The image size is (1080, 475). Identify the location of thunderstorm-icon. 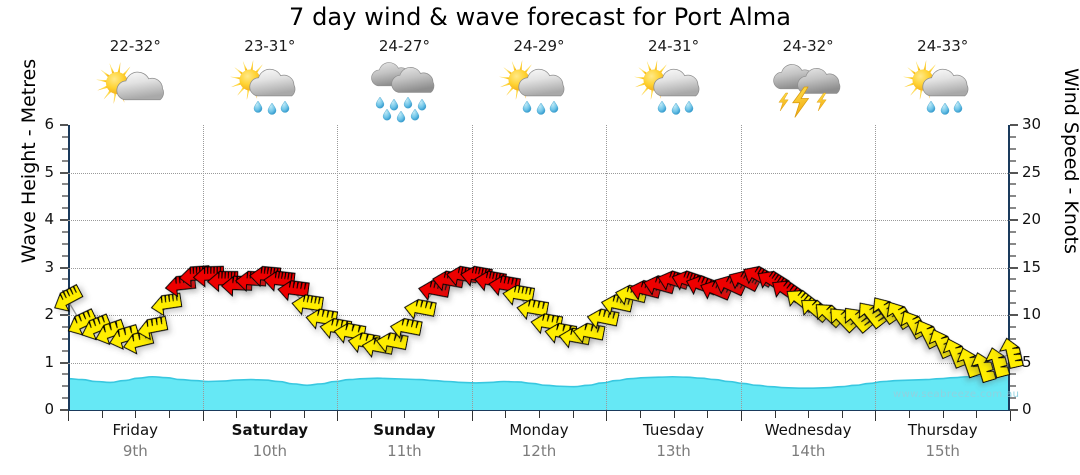
(808, 90).